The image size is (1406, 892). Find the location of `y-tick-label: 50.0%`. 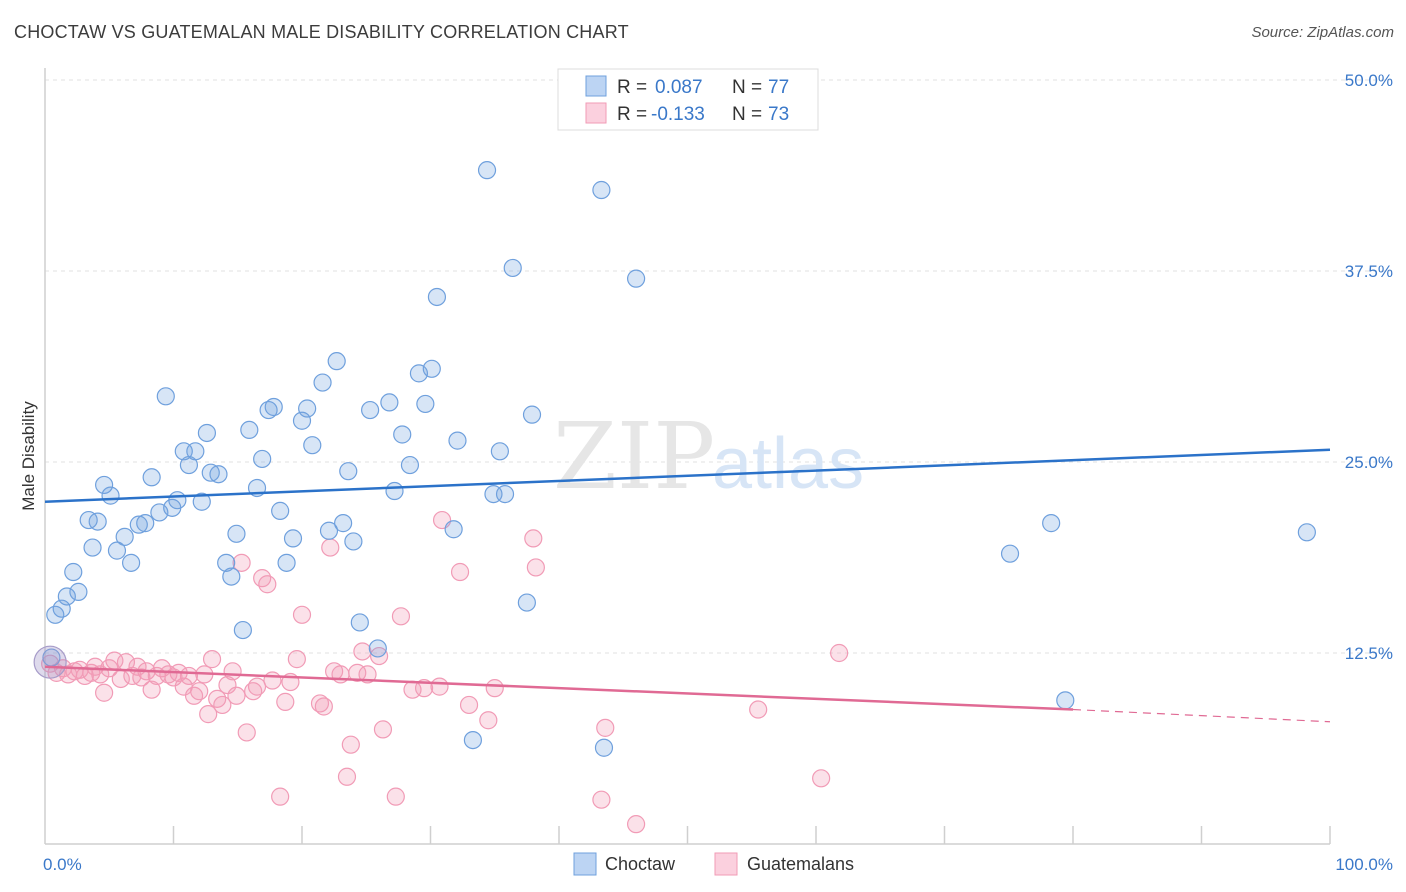

y-tick-label: 50.0% is located at coordinates (1369, 80).